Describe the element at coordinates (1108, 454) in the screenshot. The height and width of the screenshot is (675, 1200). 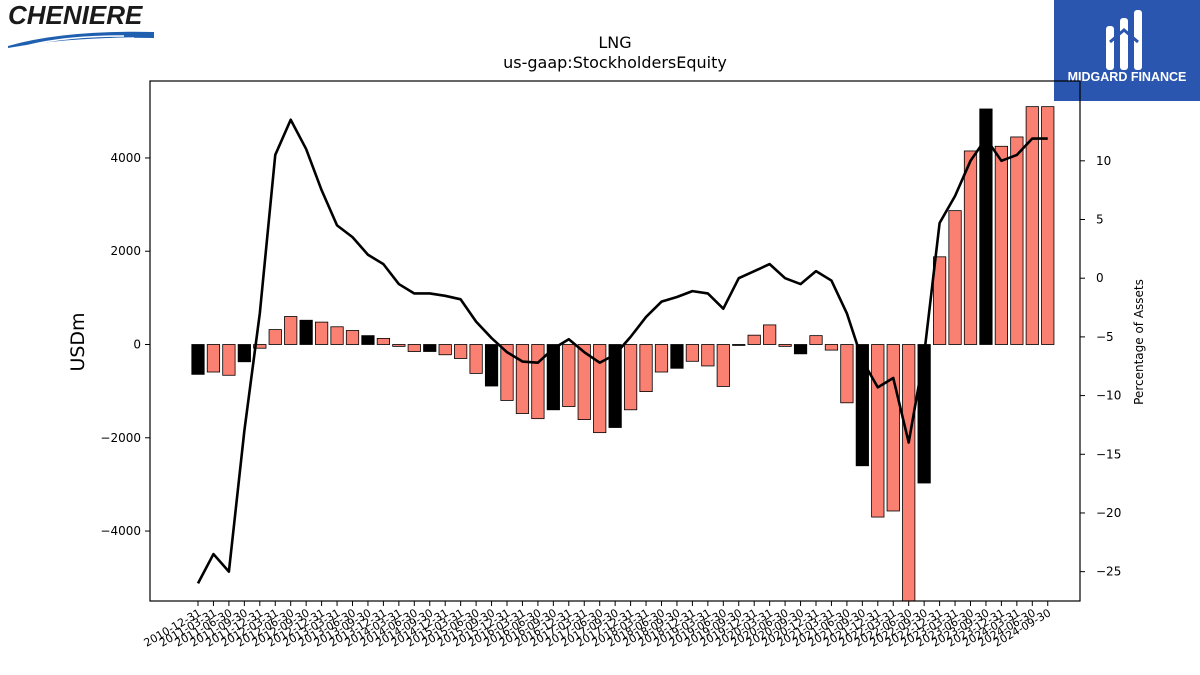
I see `y2-tick-label: −15` at that location.